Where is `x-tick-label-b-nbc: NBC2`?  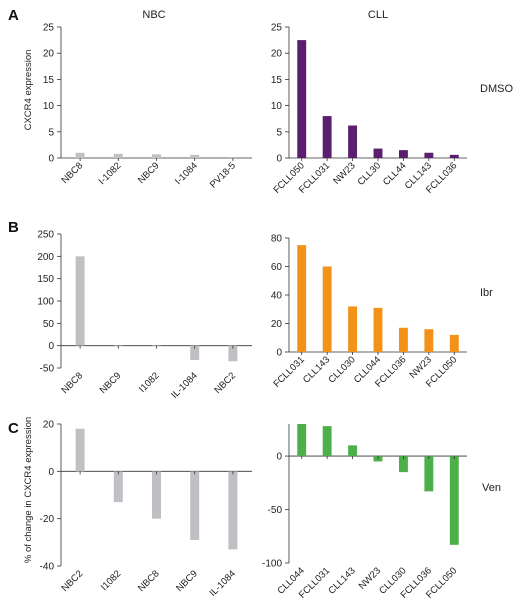 x-tick-label-b-nbc: NBC2 is located at coordinates (225, 383).